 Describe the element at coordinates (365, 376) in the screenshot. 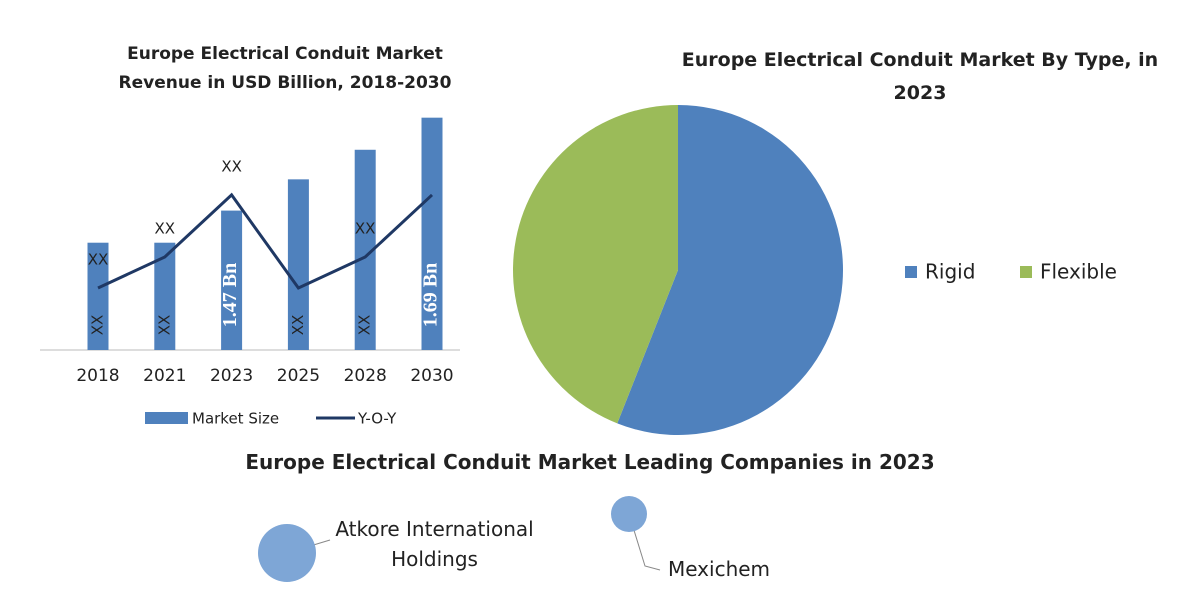

I see `x-tick-label: 2028` at that location.